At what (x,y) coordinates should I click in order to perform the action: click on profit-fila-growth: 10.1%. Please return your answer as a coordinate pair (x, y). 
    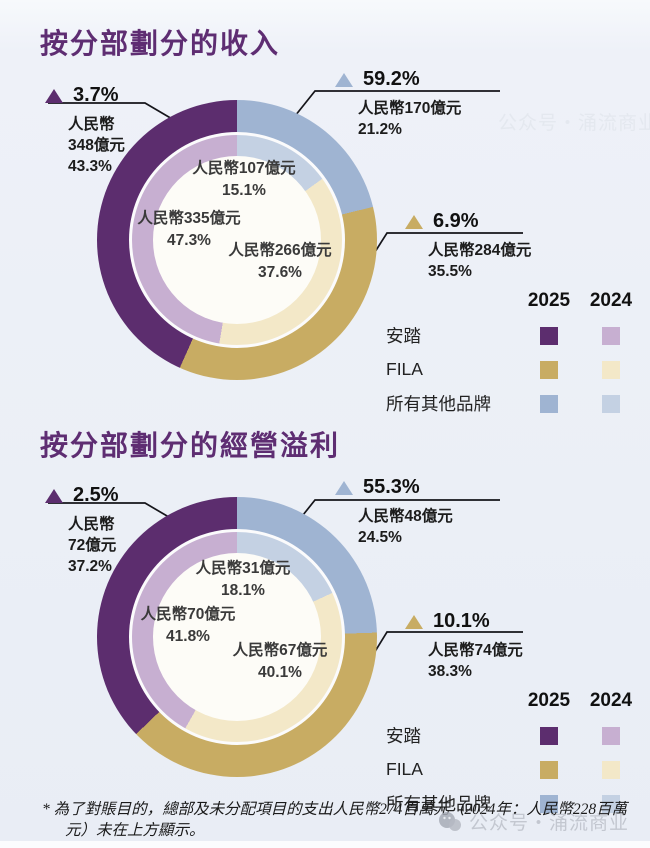
    Looking at the image, I should click on (461, 621).